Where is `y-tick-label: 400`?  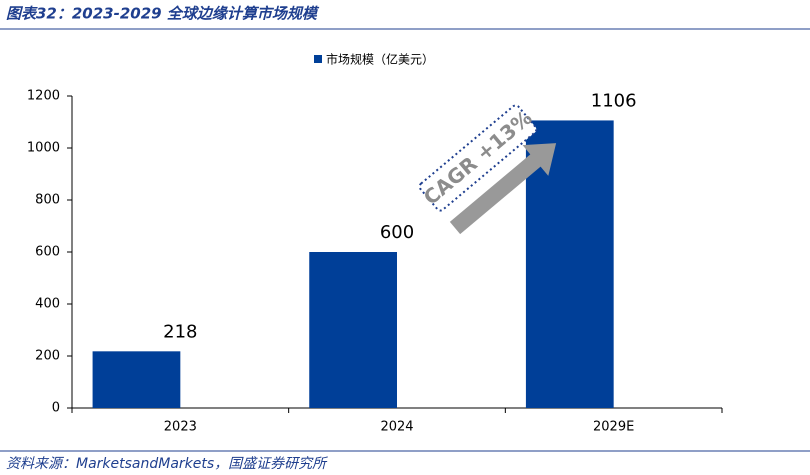 y-tick-label: 400 is located at coordinates (47, 304).